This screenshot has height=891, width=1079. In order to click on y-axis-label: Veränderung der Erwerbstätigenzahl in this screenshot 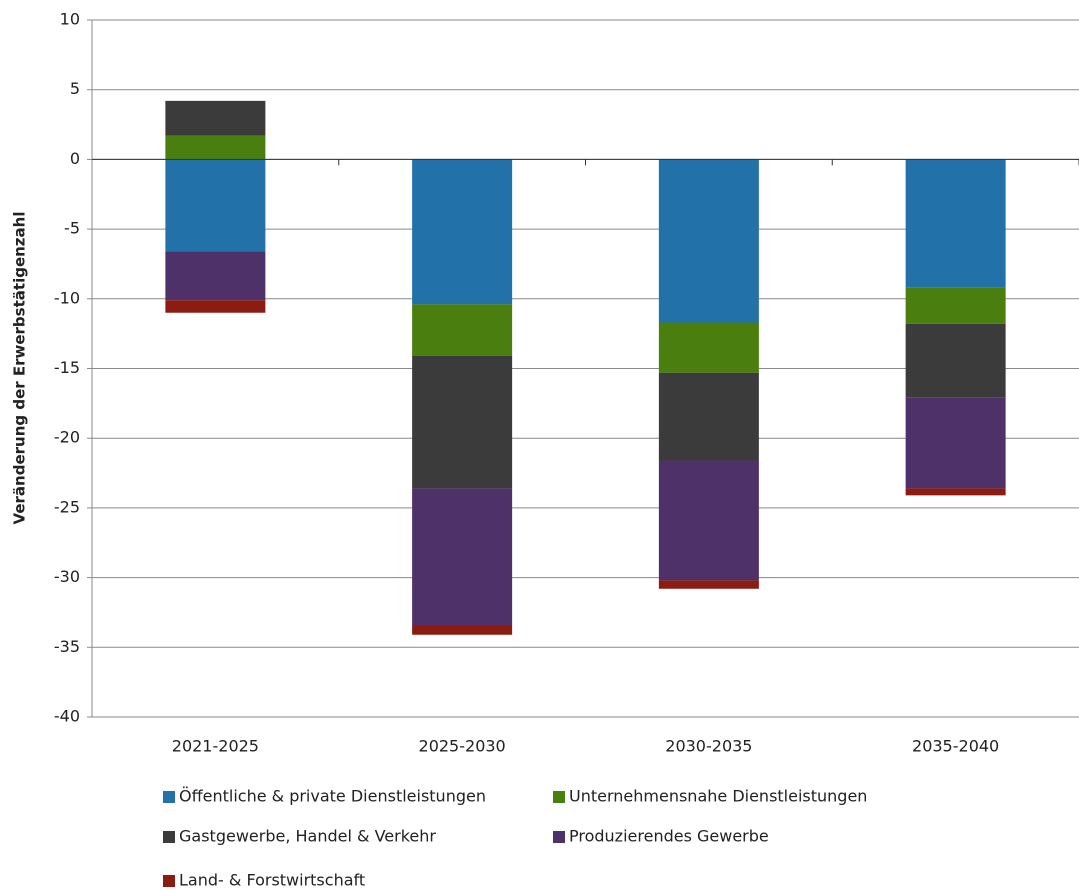, I will do `click(20, 368)`.